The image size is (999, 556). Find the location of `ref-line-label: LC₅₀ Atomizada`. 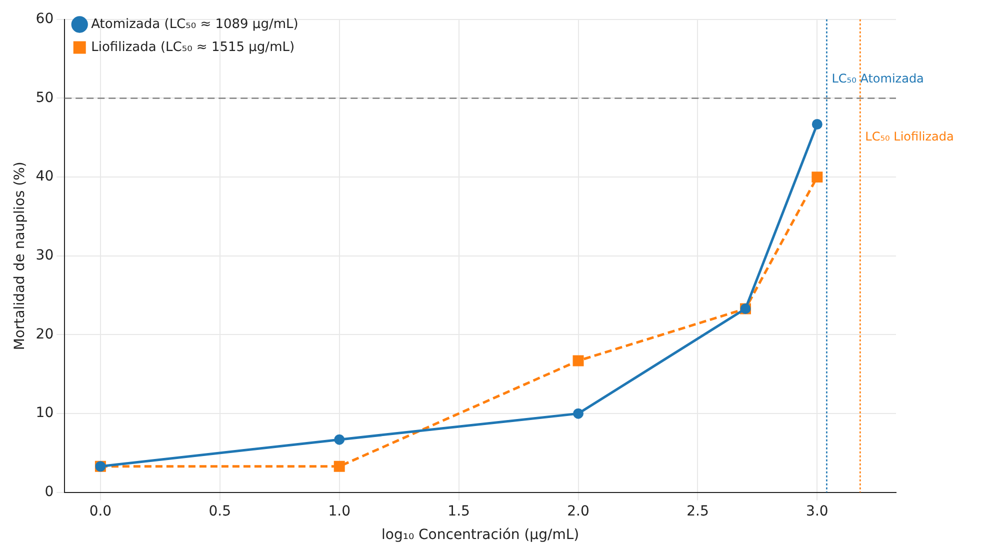

ref-line-label: LC₅₀ Atomizada is located at coordinates (878, 79).